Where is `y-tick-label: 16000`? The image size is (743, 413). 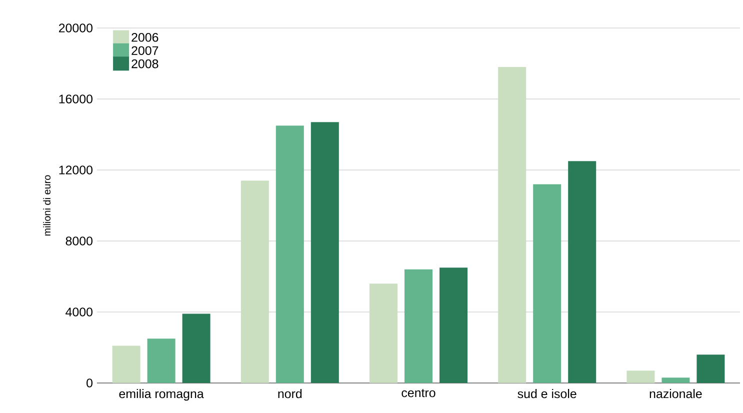 y-tick-label: 16000 is located at coordinates (75, 99).